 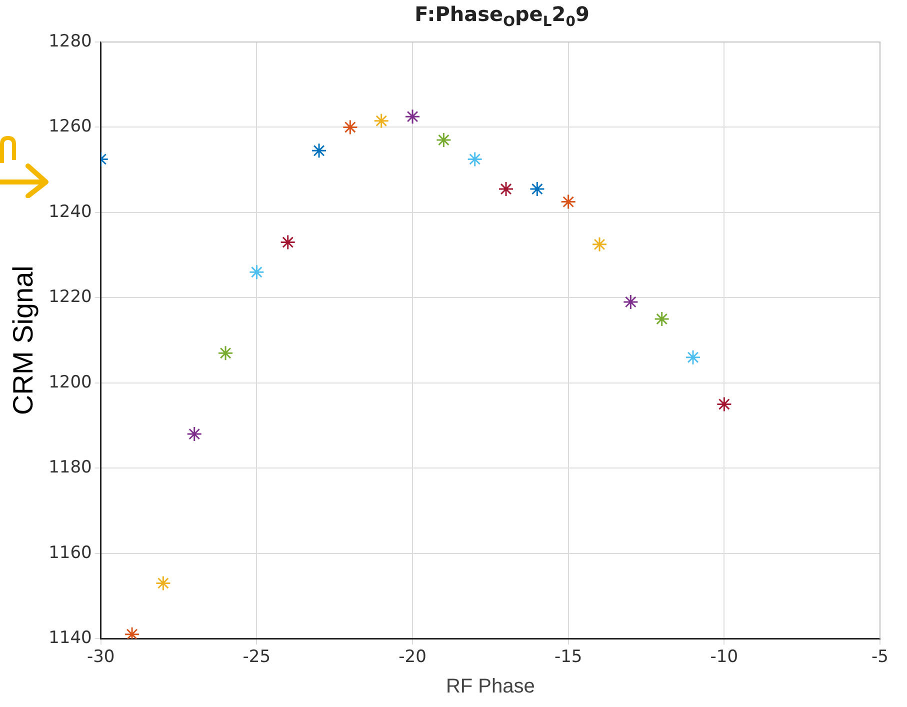 What do you see at coordinates (70, 382) in the screenshot?
I see `y-tick-label: 1200` at bounding box center [70, 382].